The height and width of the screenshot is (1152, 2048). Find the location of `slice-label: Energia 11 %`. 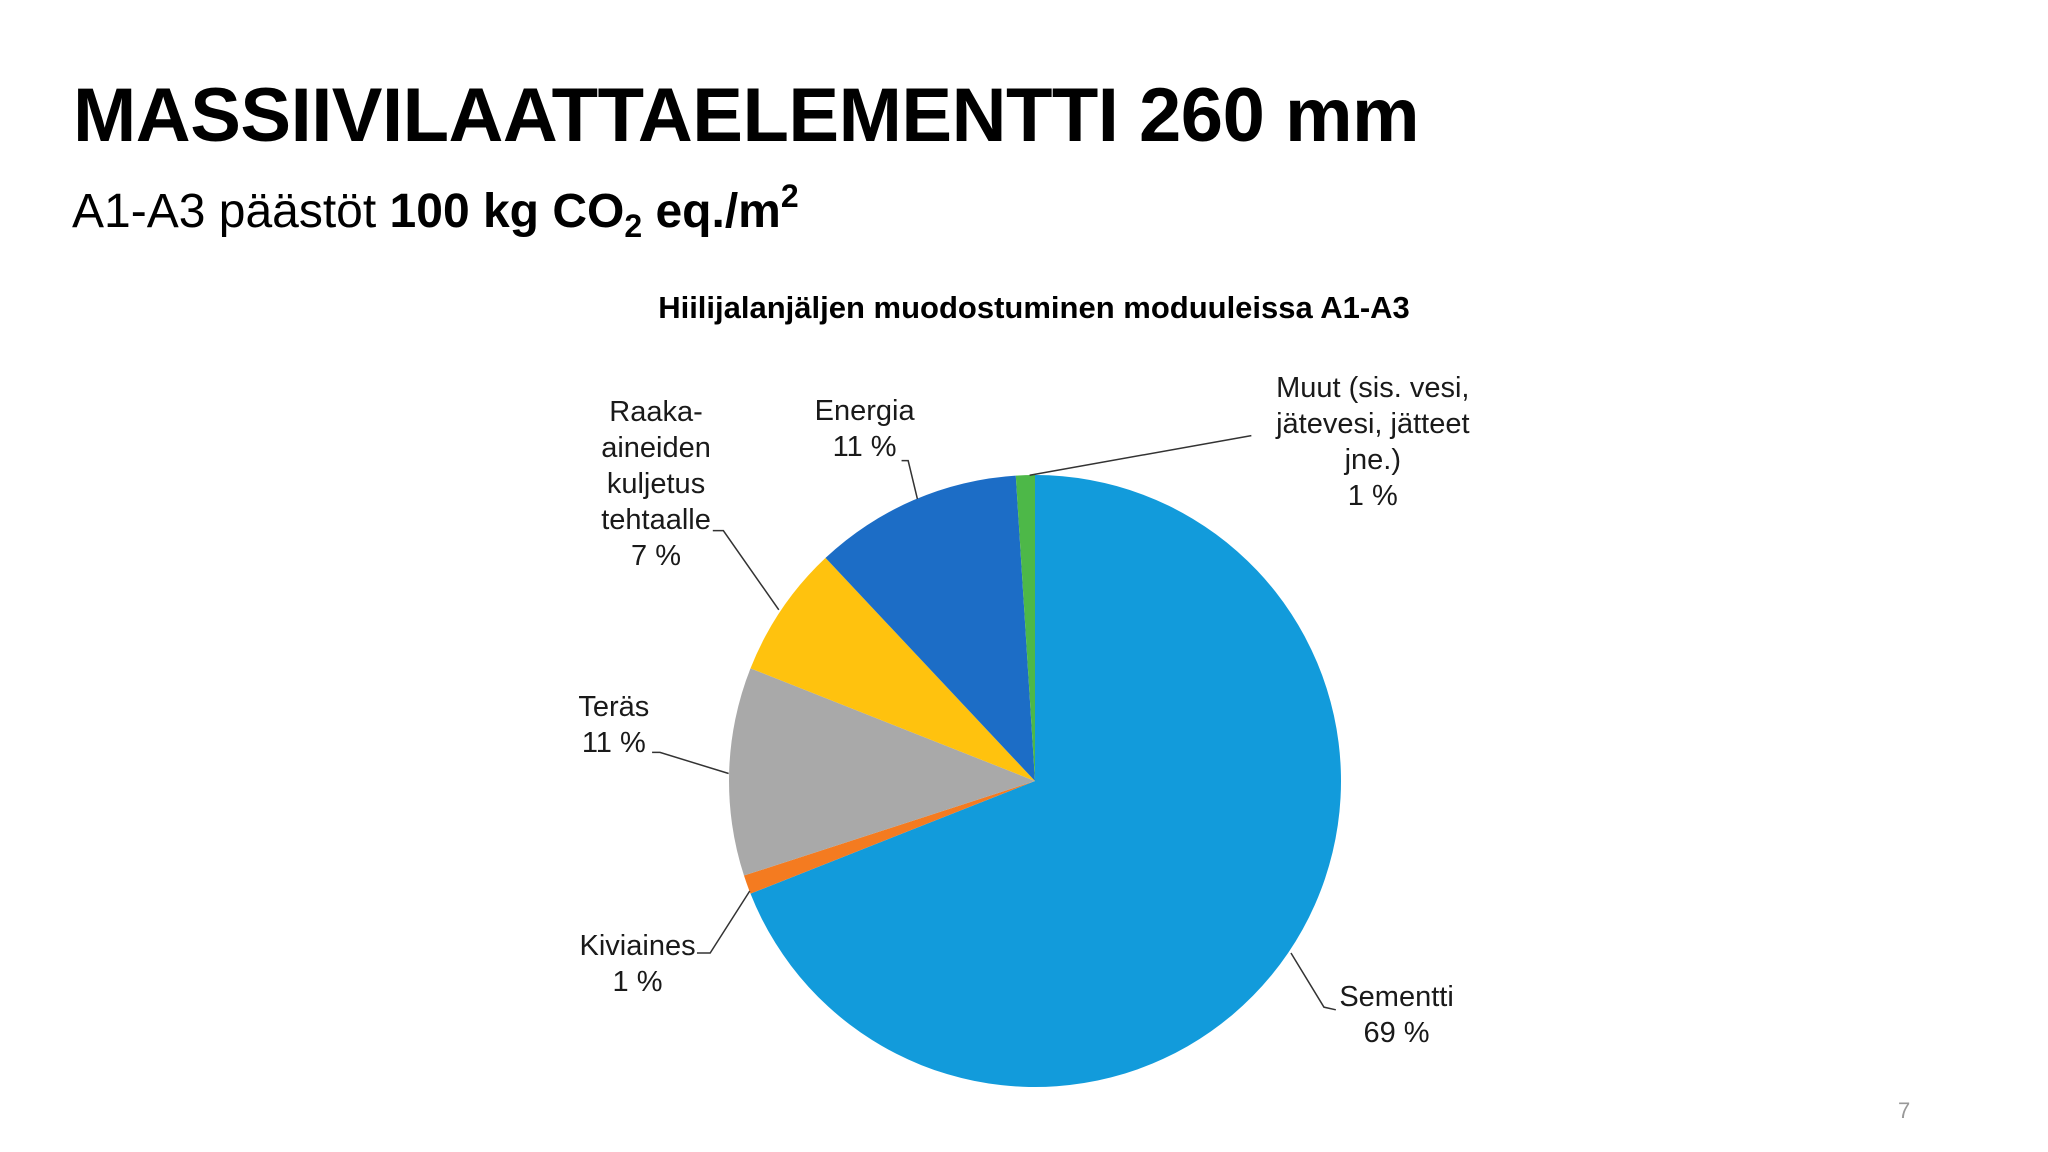

slice-label: Energia 11 % is located at coordinates (865, 429).